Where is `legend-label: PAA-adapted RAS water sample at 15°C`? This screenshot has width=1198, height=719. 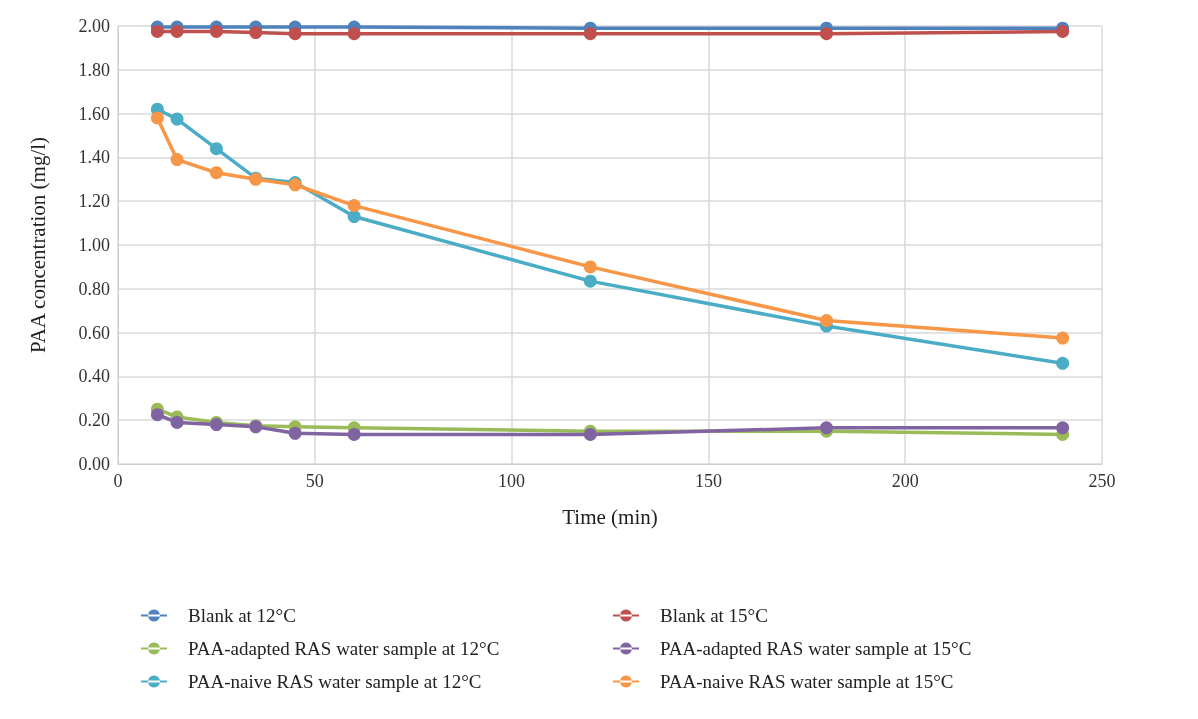 legend-label: PAA-adapted RAS water sample at 15°C is located at coordinates (816, 648).